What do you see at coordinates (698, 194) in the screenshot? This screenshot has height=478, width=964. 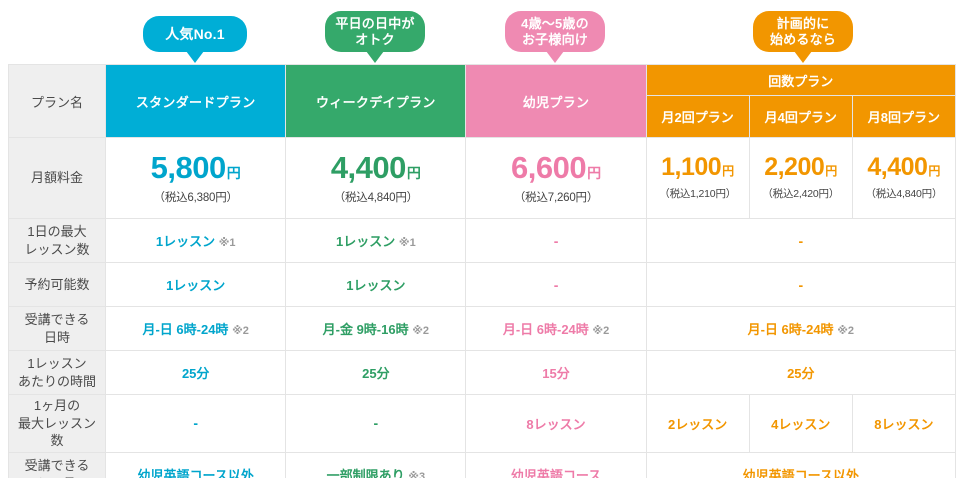 I see `price-m2-tax: （税込1,210円）` at bounding box center [698, 194].